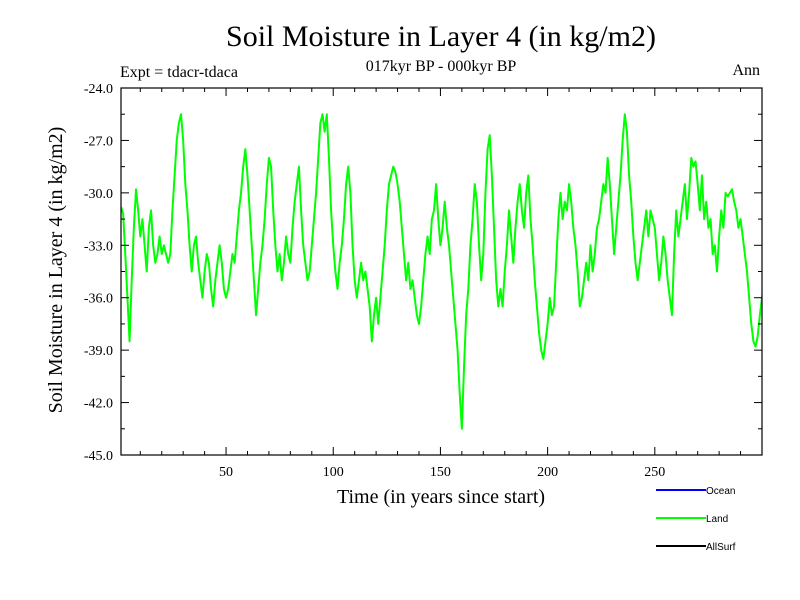  I want to click on x-tick-label: 200, so click(547, 472).